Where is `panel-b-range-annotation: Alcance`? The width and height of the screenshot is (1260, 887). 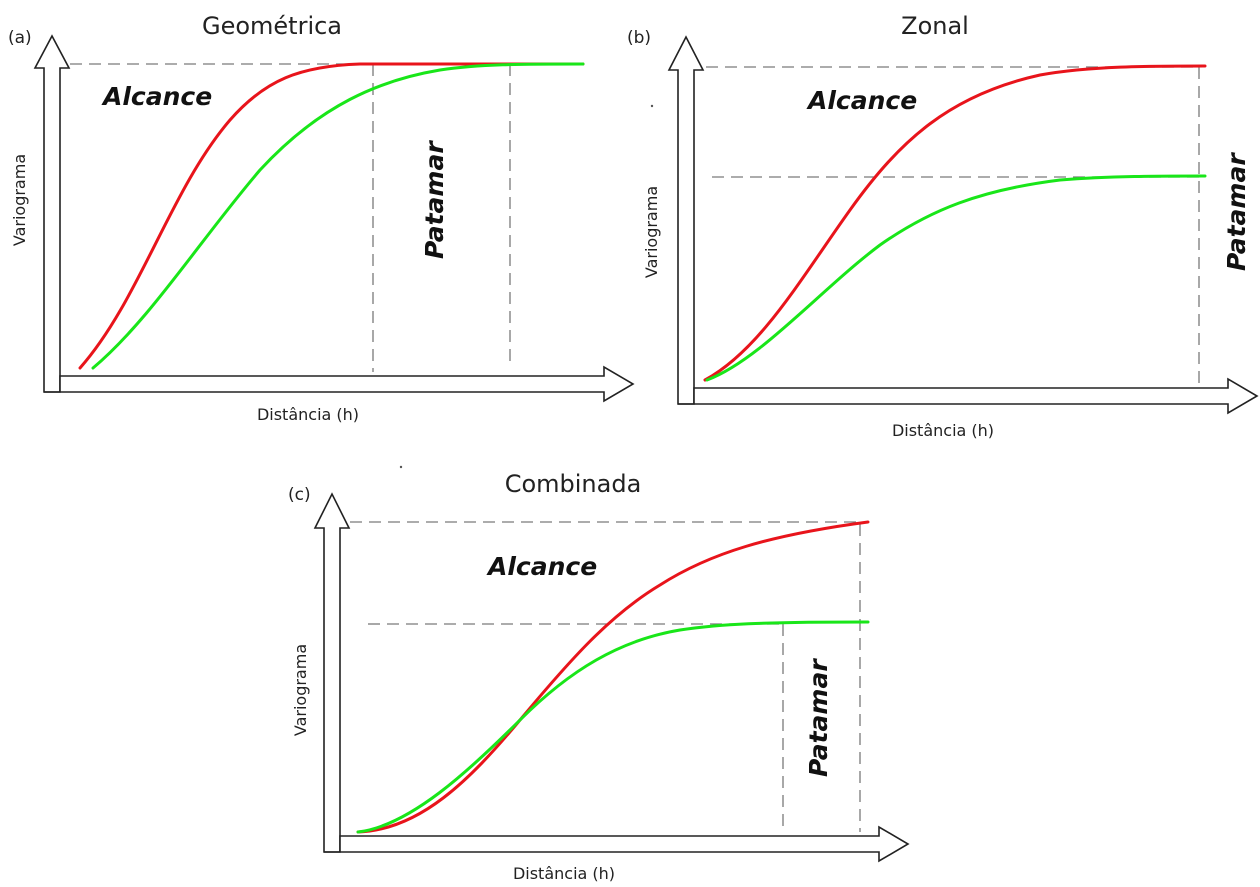
panel-b-range-annotation: Alcance is located at coordinates (861, 100).